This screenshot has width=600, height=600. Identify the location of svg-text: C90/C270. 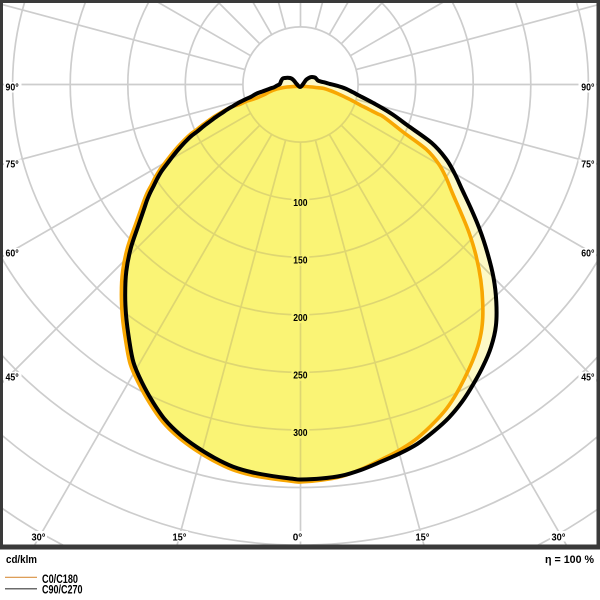
(62, 590).